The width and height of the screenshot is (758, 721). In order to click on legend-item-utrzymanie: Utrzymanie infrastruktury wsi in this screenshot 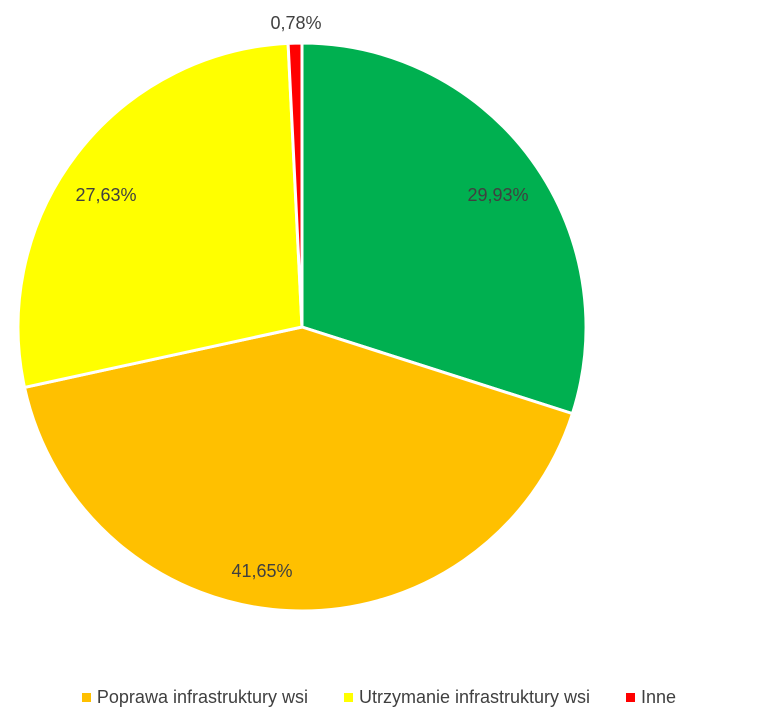, I will do `click(467, 697)`.